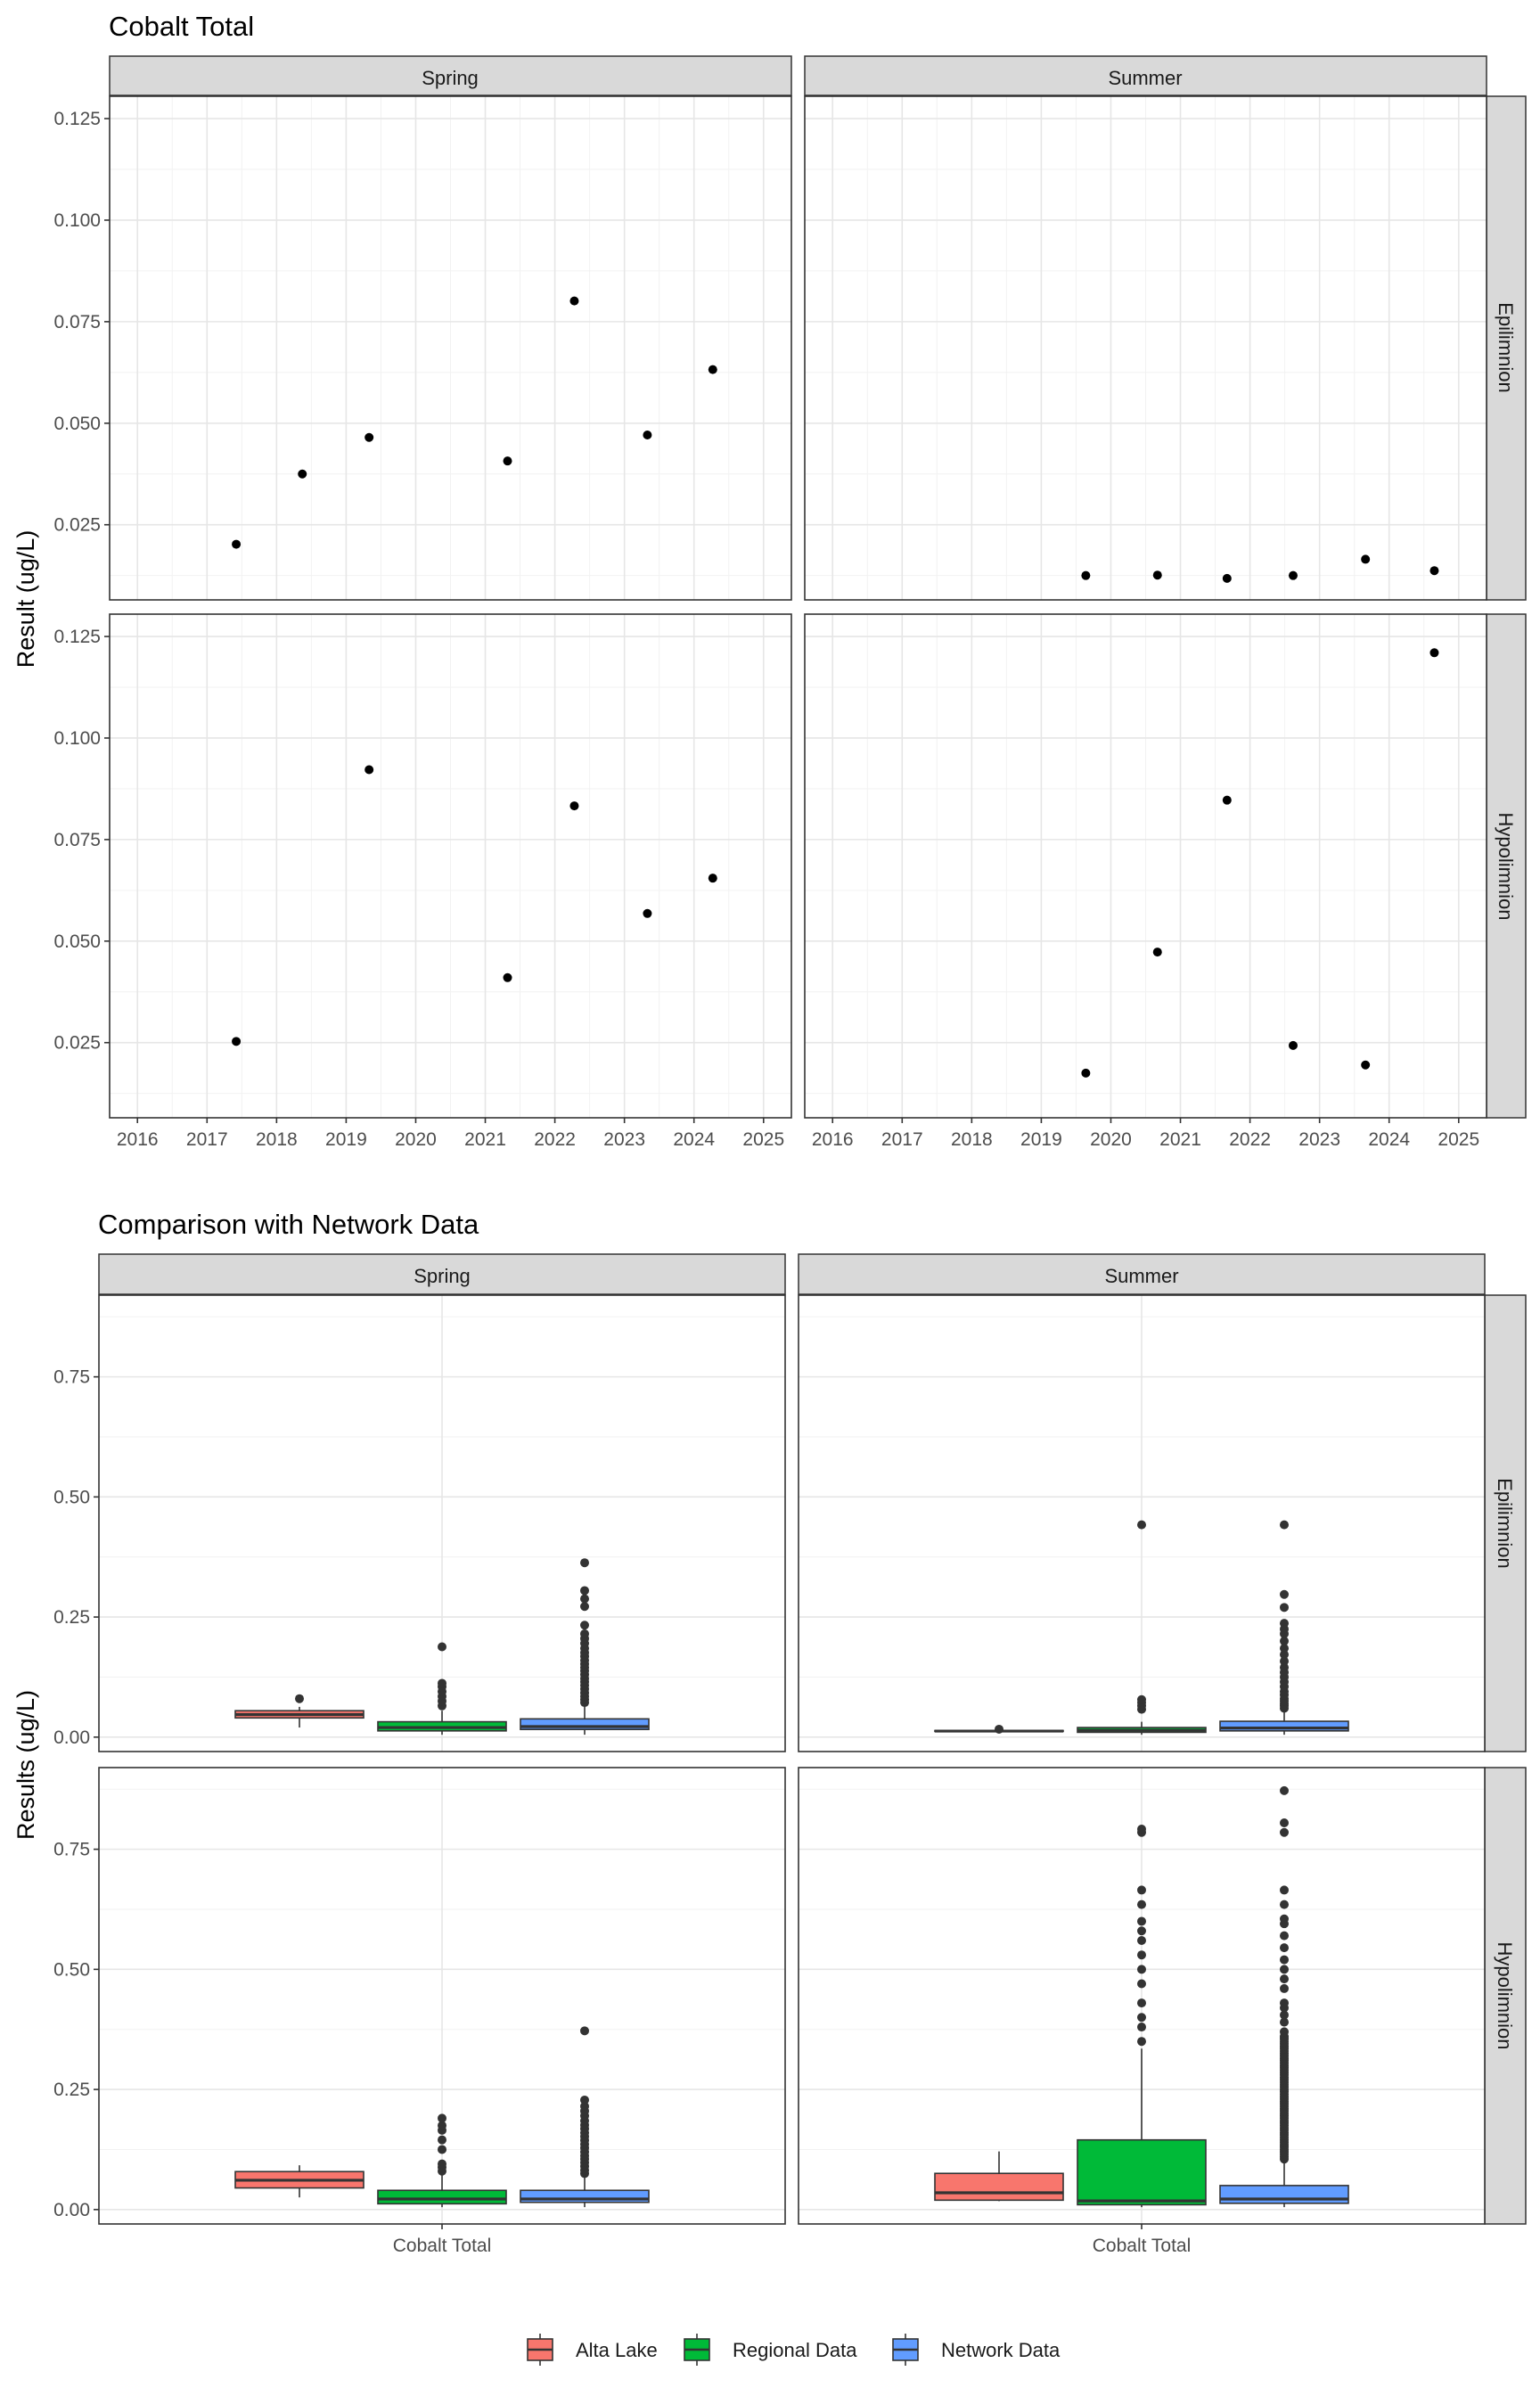  I want to click on legend-label: Regional Data, so click(795, 2350).